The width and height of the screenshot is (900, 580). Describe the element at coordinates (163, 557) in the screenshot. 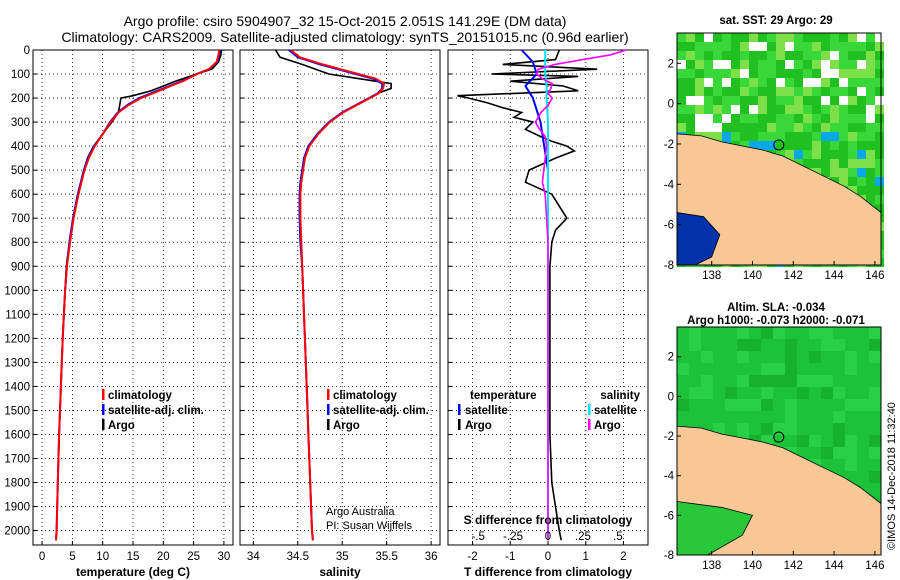

I see `x-tick-label: 20` at that location.